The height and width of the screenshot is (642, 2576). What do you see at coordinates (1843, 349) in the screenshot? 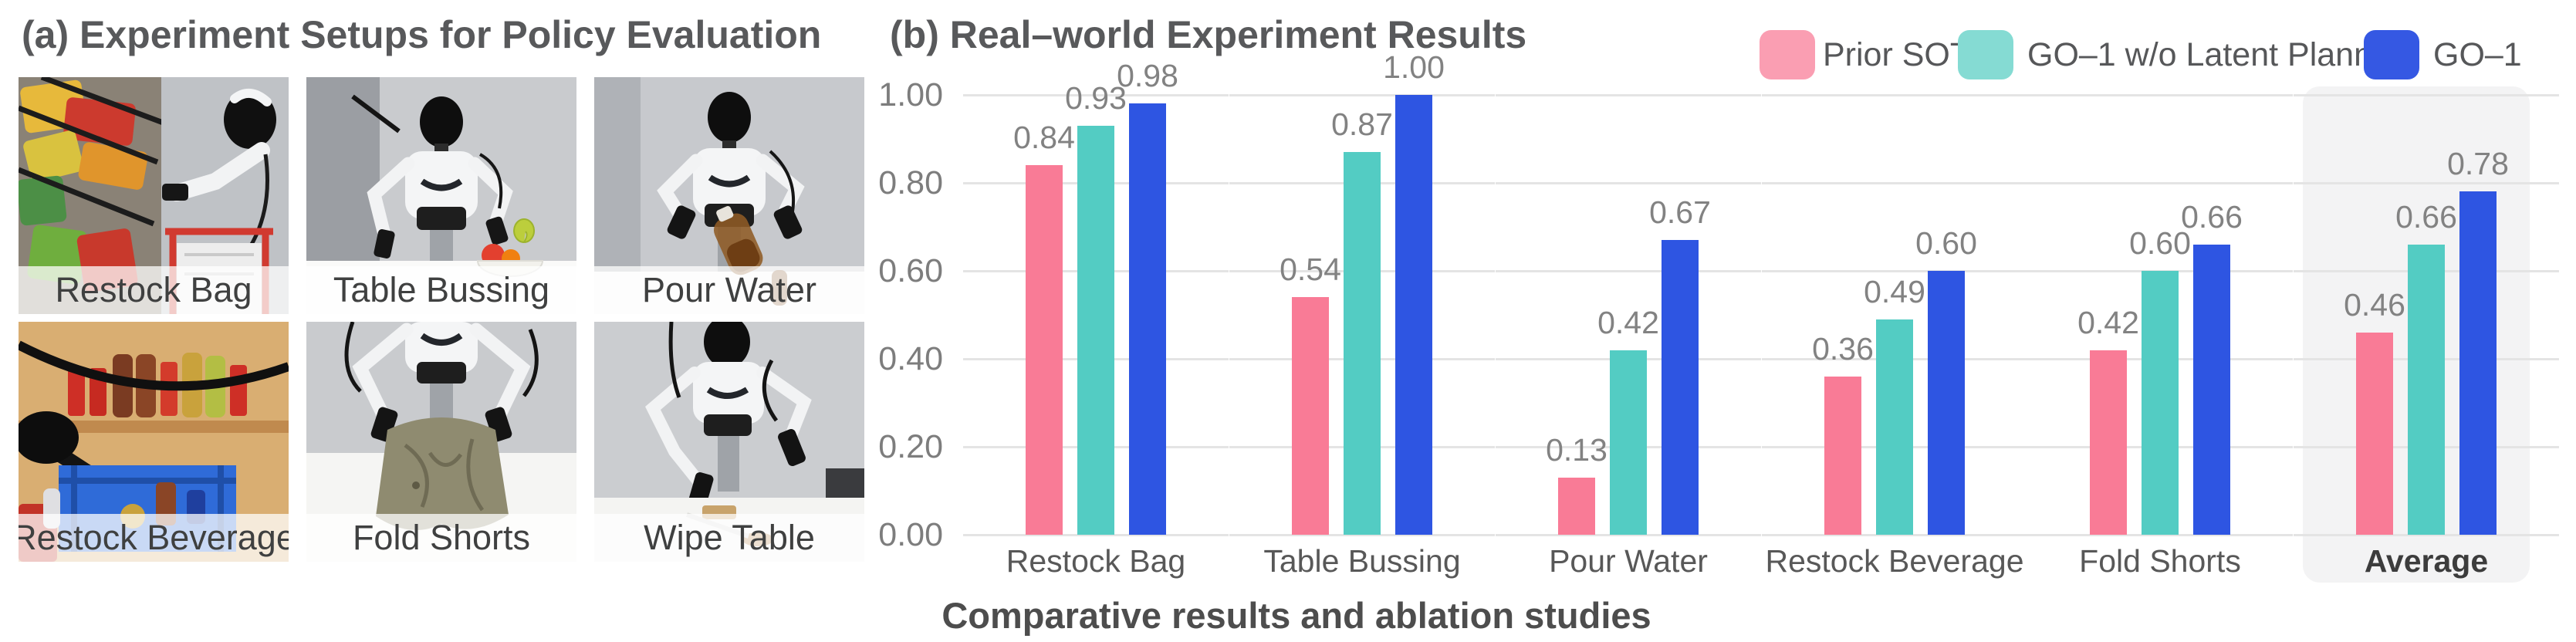
I see `bar-value-label: 0.36` at bounding box center [1843, 349].